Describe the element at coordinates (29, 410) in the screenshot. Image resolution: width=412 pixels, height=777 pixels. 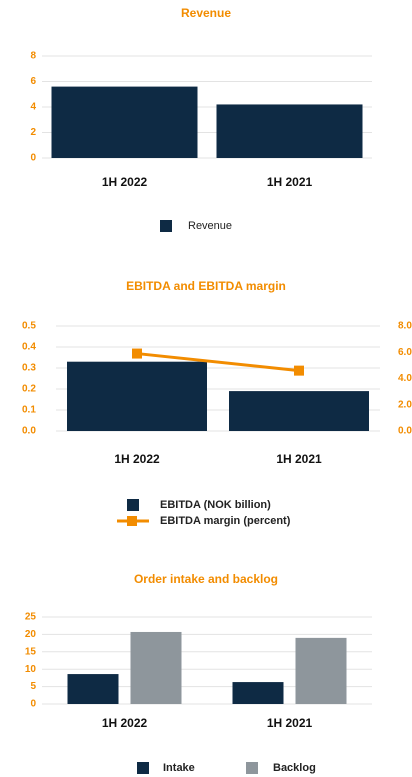
I see `y-tick-label: 0.1` at that location.